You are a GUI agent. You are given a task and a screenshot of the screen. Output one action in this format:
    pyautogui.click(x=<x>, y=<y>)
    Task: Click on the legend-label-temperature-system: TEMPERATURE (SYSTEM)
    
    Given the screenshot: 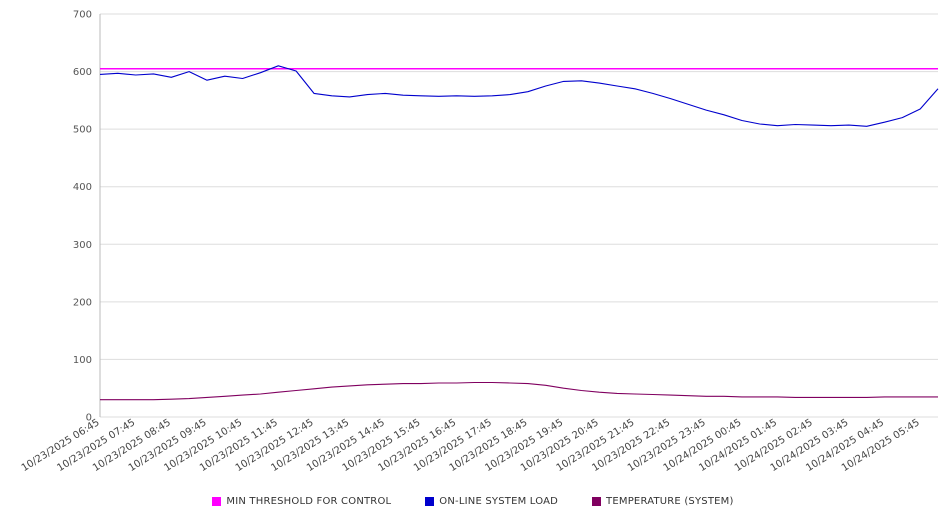 What is the action you would take?
    pyautogui.click(x=670, y=501)
    